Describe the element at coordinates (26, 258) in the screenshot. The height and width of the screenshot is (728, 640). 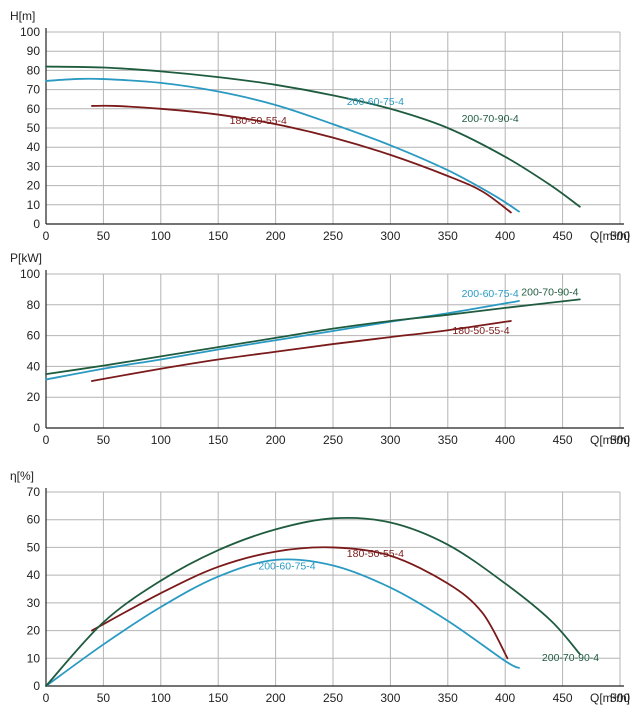
I see `y-axis-title: P[kW]` at that location.